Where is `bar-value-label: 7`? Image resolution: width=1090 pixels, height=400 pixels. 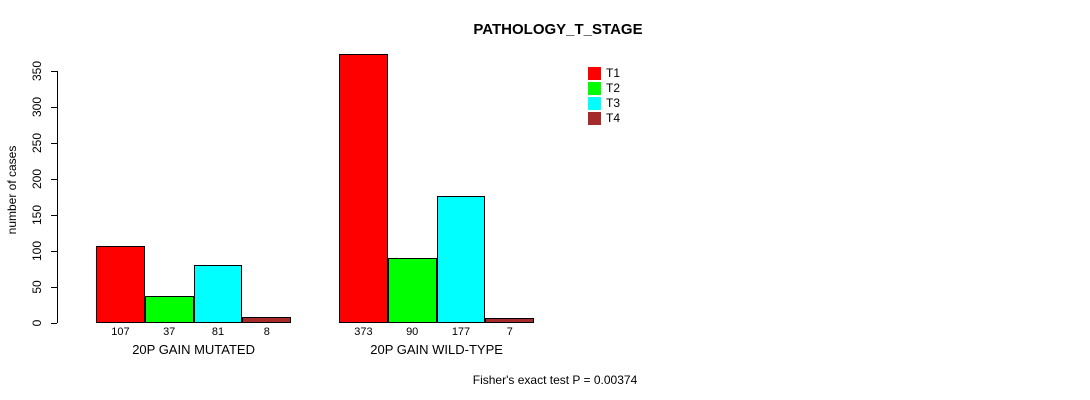 bar-value-label: 7 is located at coordinates (509, 332).